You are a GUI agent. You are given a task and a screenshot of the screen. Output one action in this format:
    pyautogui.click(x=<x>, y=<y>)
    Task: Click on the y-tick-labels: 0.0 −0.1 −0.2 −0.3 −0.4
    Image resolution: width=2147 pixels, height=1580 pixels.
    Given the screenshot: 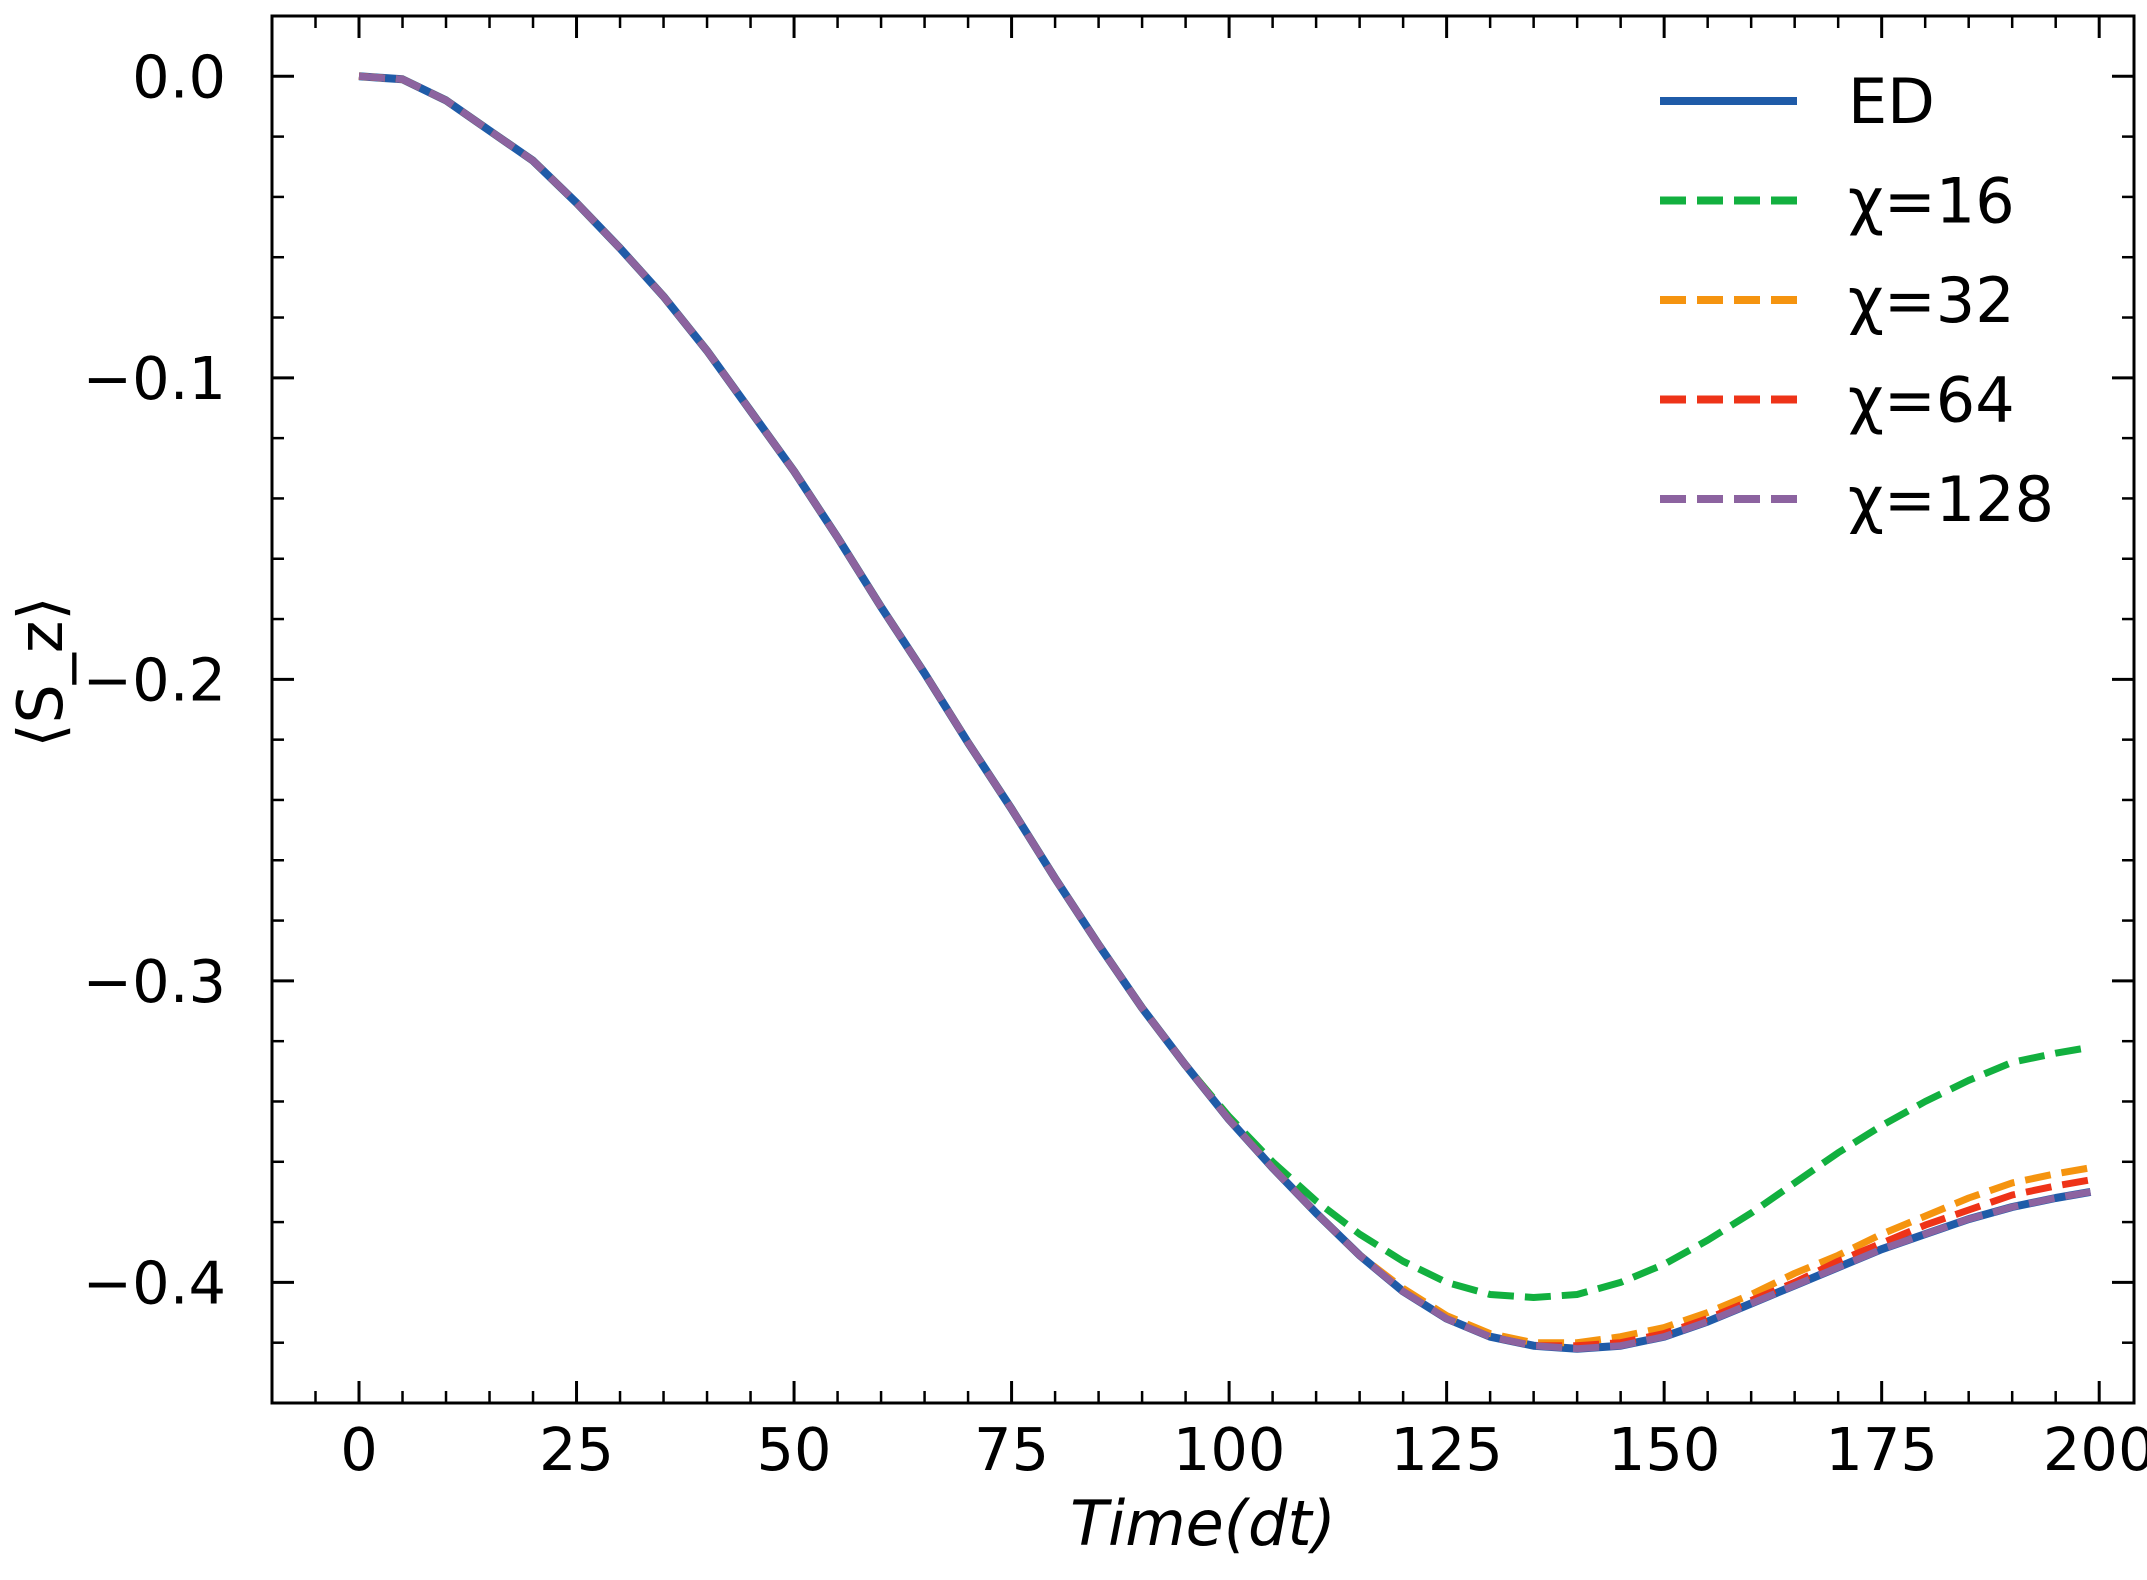 What is the action you would take?
    pyautogui.click(x=154, y=679)
    